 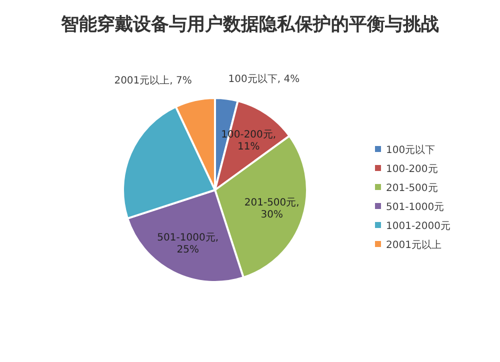 I want to click on chart-title: 智能穿戴设备与用户数据隐私保护的平衡与挑战, so click(x=249, y=24).